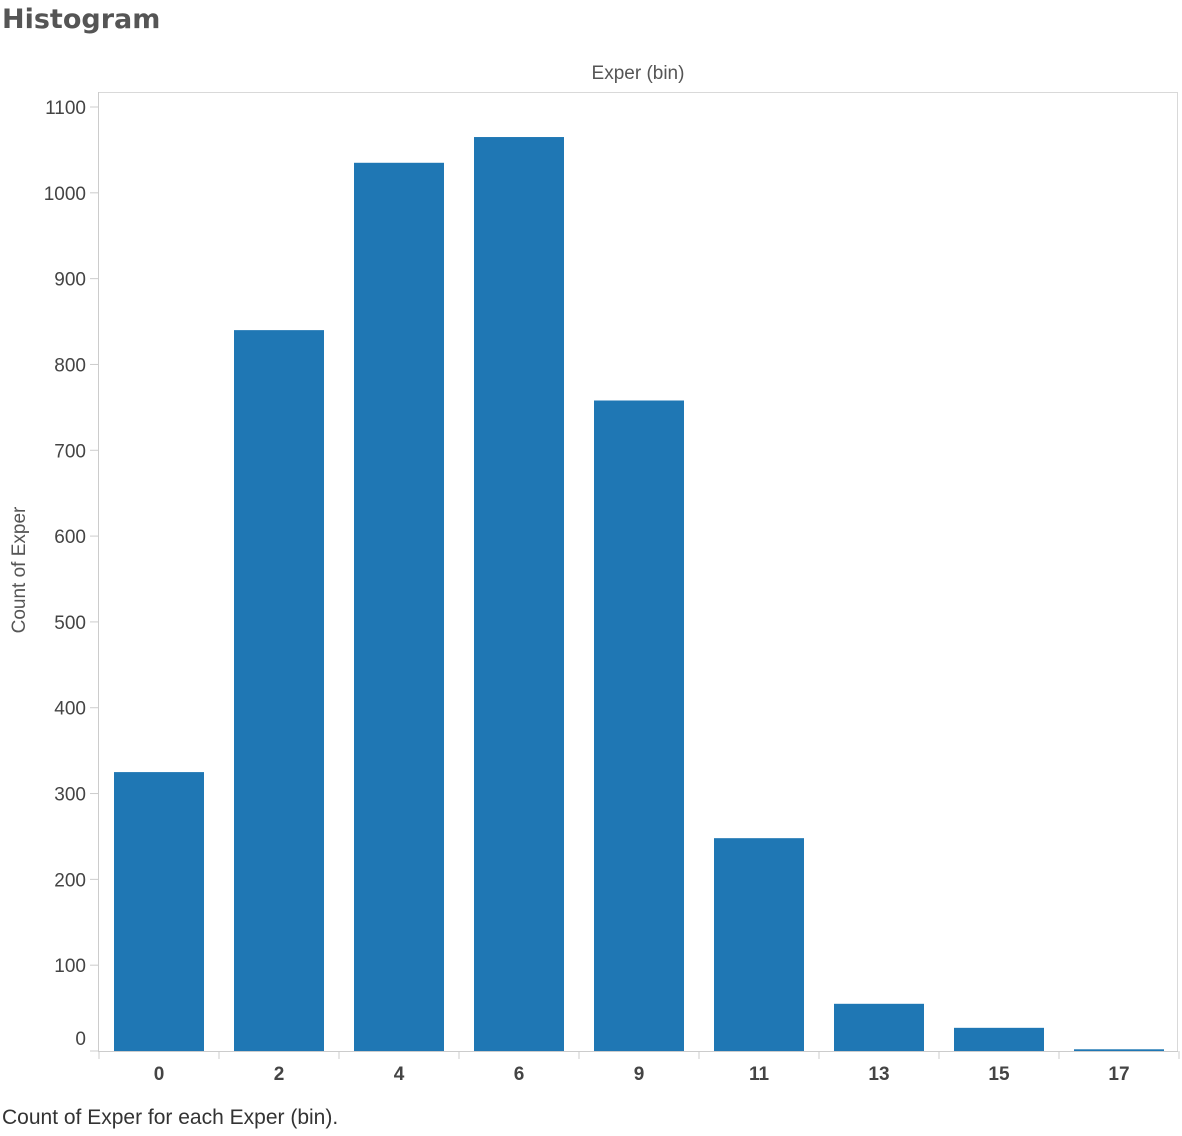 Image resolution: width=1182 pixels, height=1136 pixels. I want to click on y-tick-label: 0, so click(80, 1039).